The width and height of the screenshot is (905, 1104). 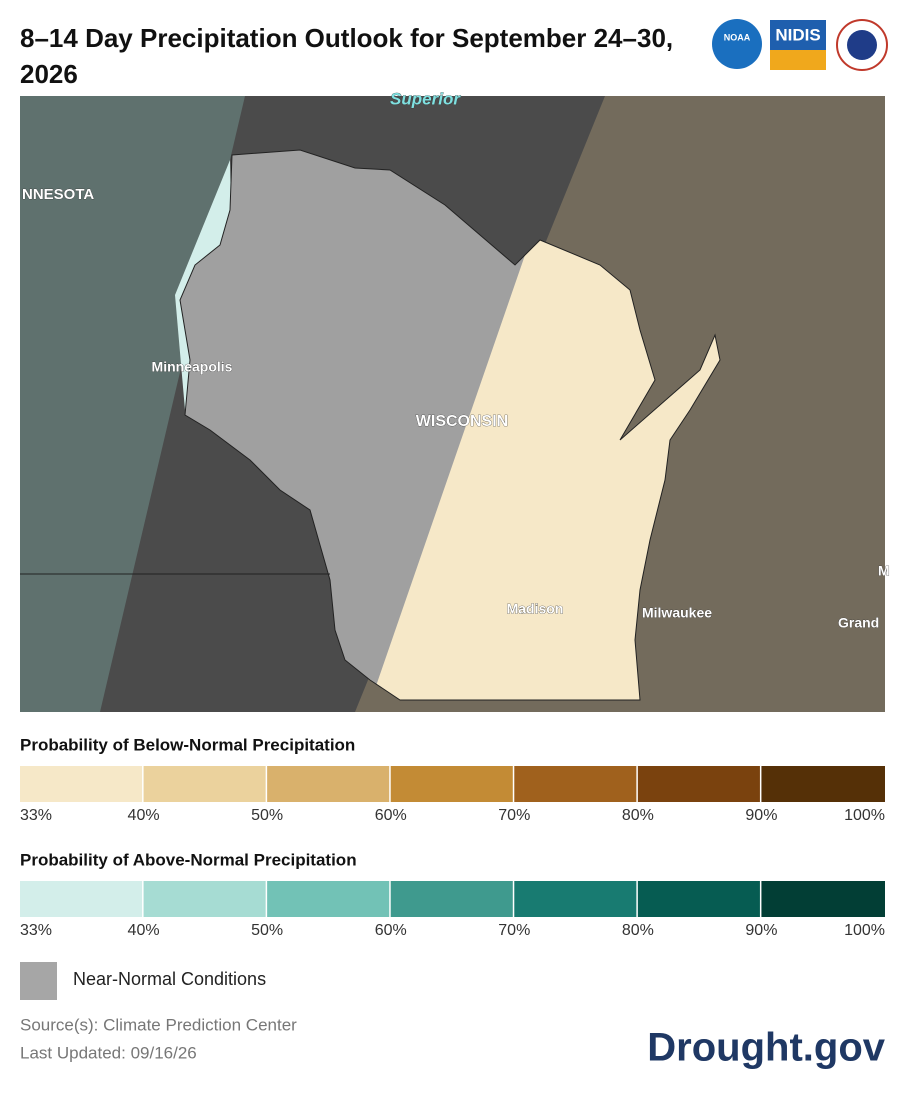 I want to click on map-label: Minneapolis, so click(x=192, y=367).